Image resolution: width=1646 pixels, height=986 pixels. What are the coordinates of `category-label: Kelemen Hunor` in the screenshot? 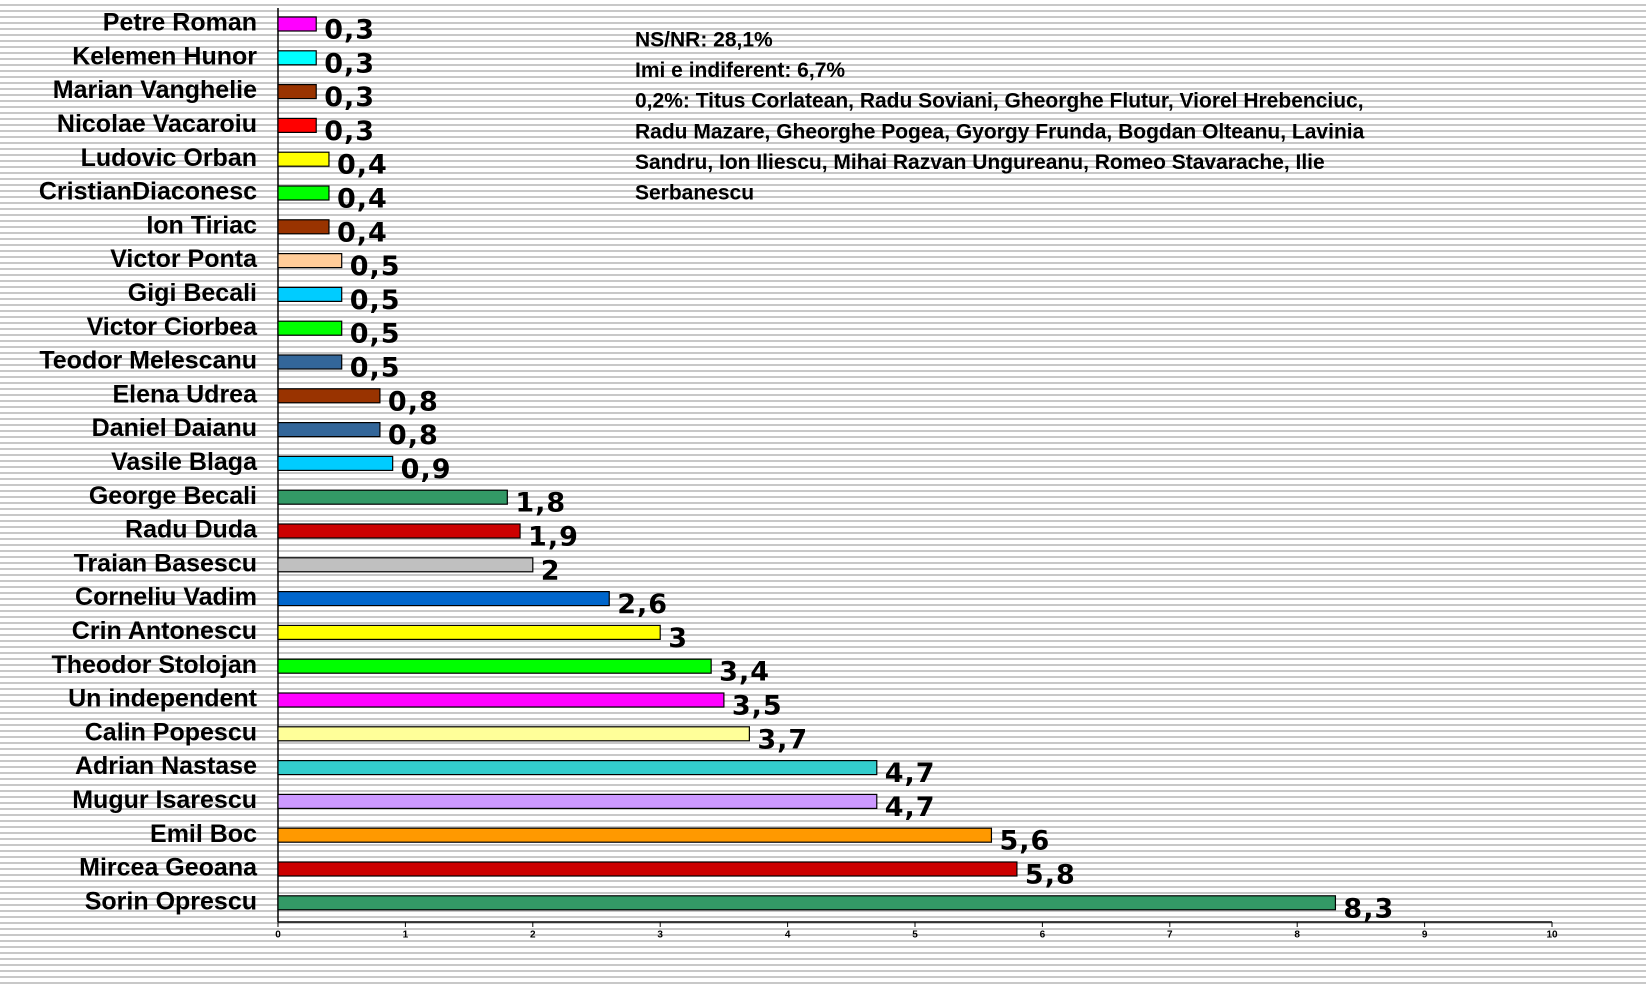 It's located at (164, 56).